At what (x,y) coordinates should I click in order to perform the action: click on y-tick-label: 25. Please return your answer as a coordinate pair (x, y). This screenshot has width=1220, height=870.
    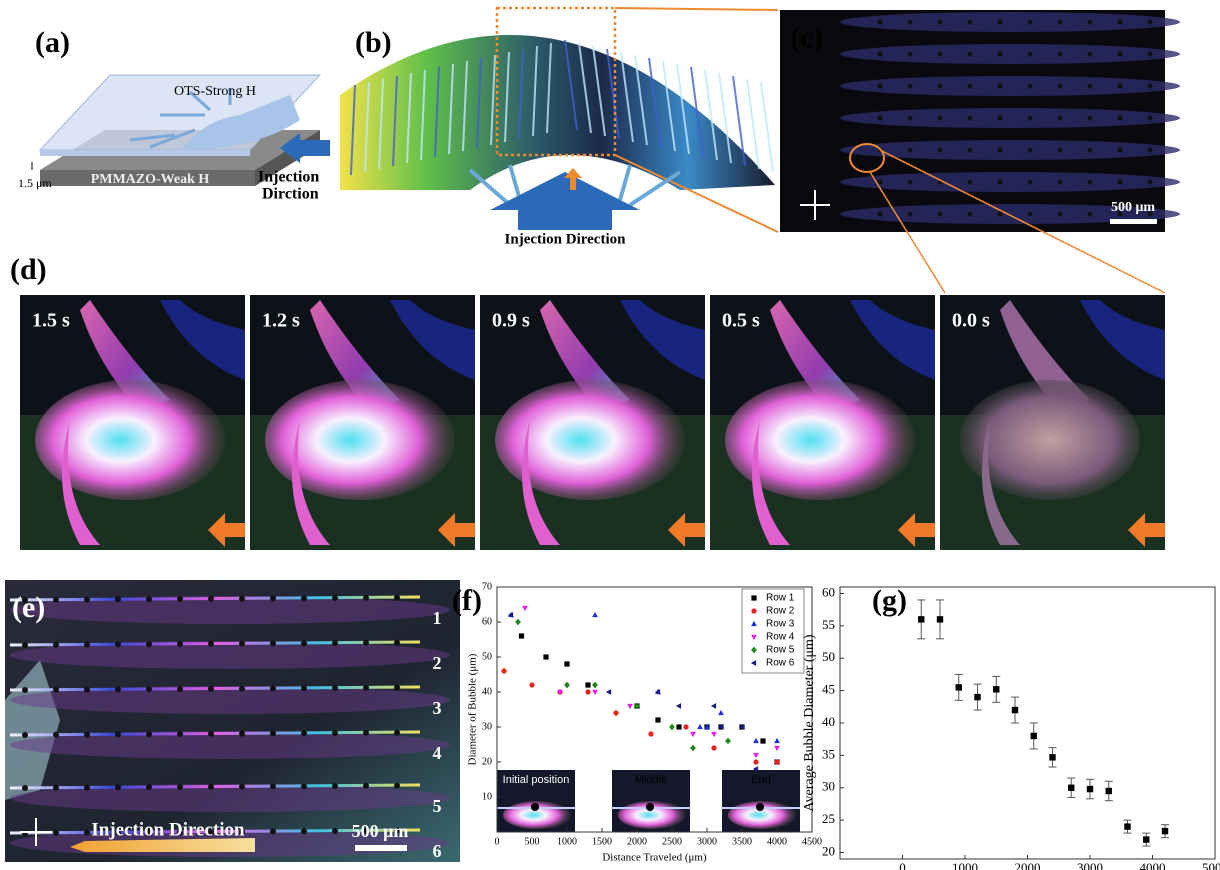
    Looking at the image, I should click on (828, 818).